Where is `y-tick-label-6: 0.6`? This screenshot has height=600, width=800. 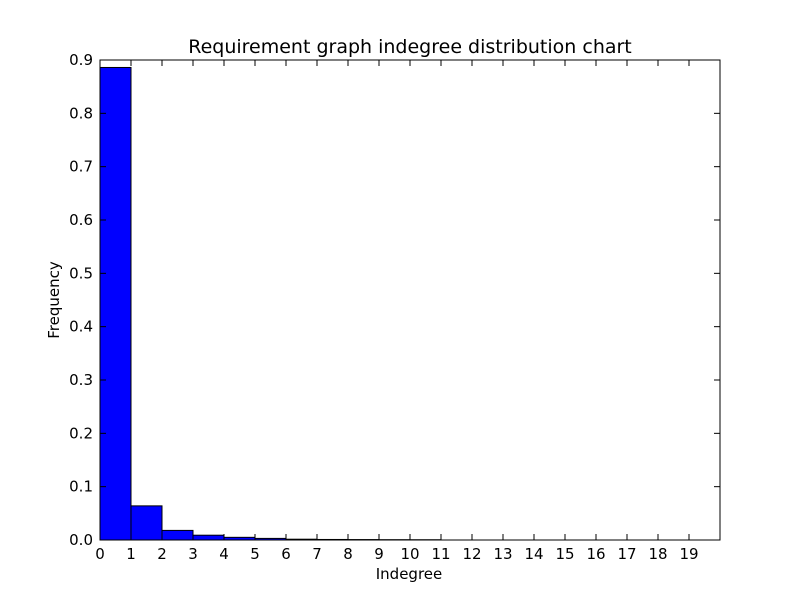
y-tick-label-6: 0.6 is located at coordinates (81, 220).